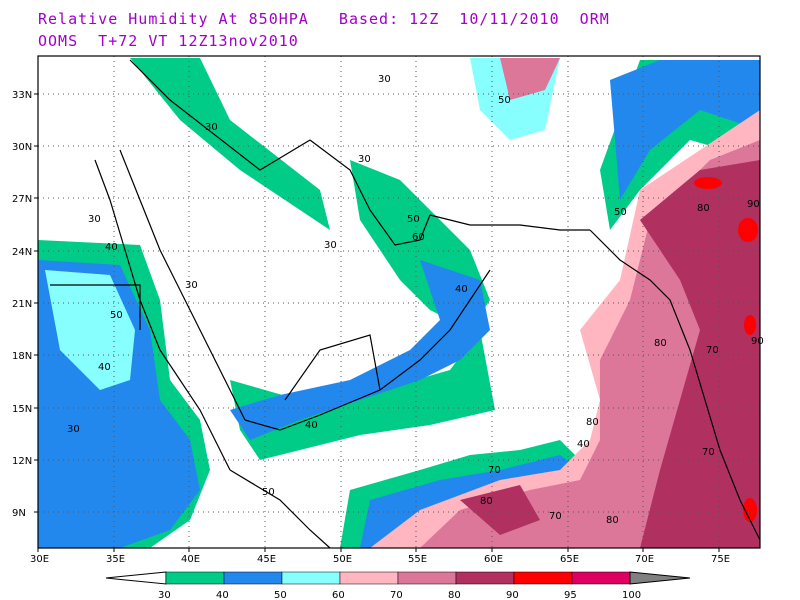  I want to click on arabia-south-coast, so click(367, 350).